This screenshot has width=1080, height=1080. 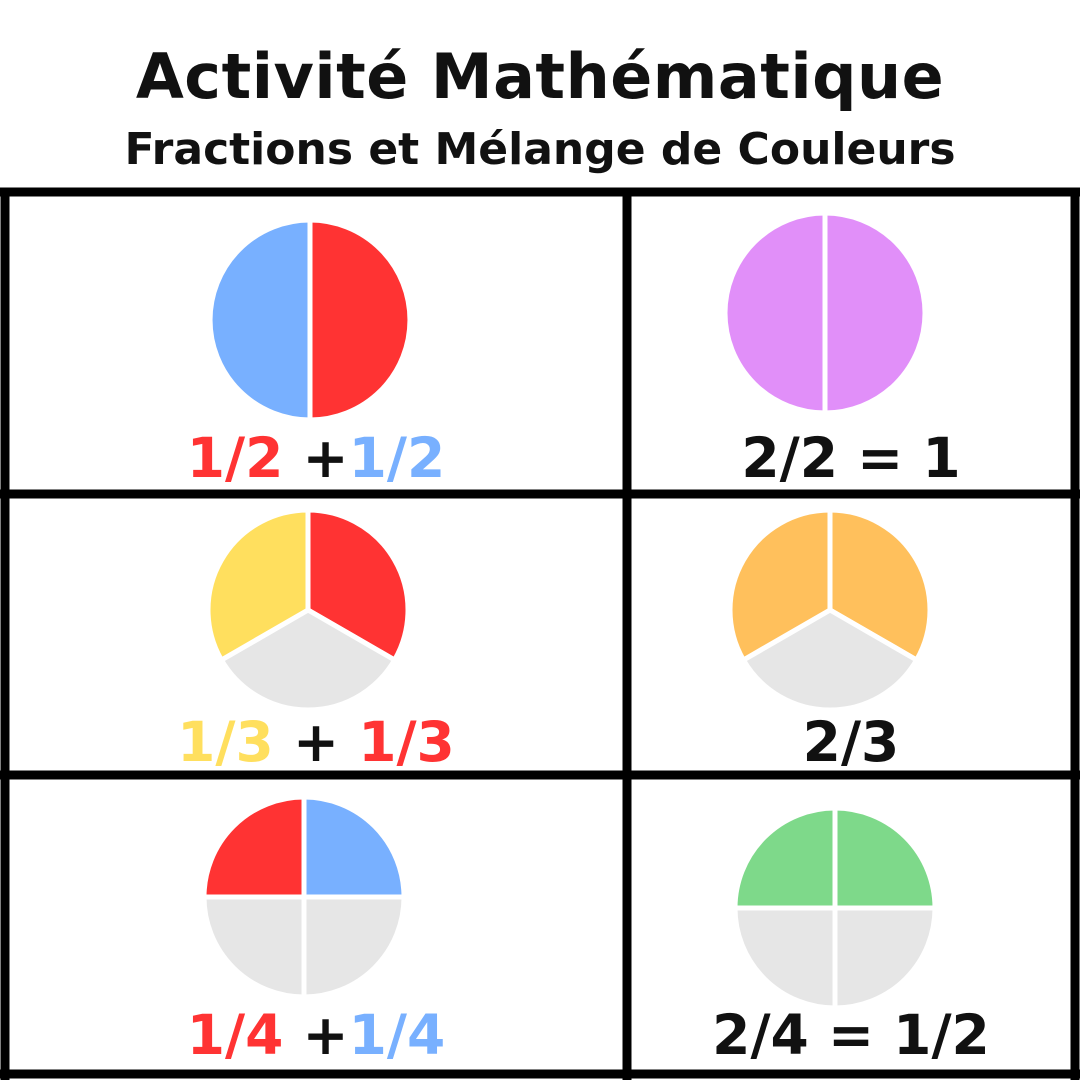 I want to click on fraction-slice-yellow, so click(x=258, y=585).